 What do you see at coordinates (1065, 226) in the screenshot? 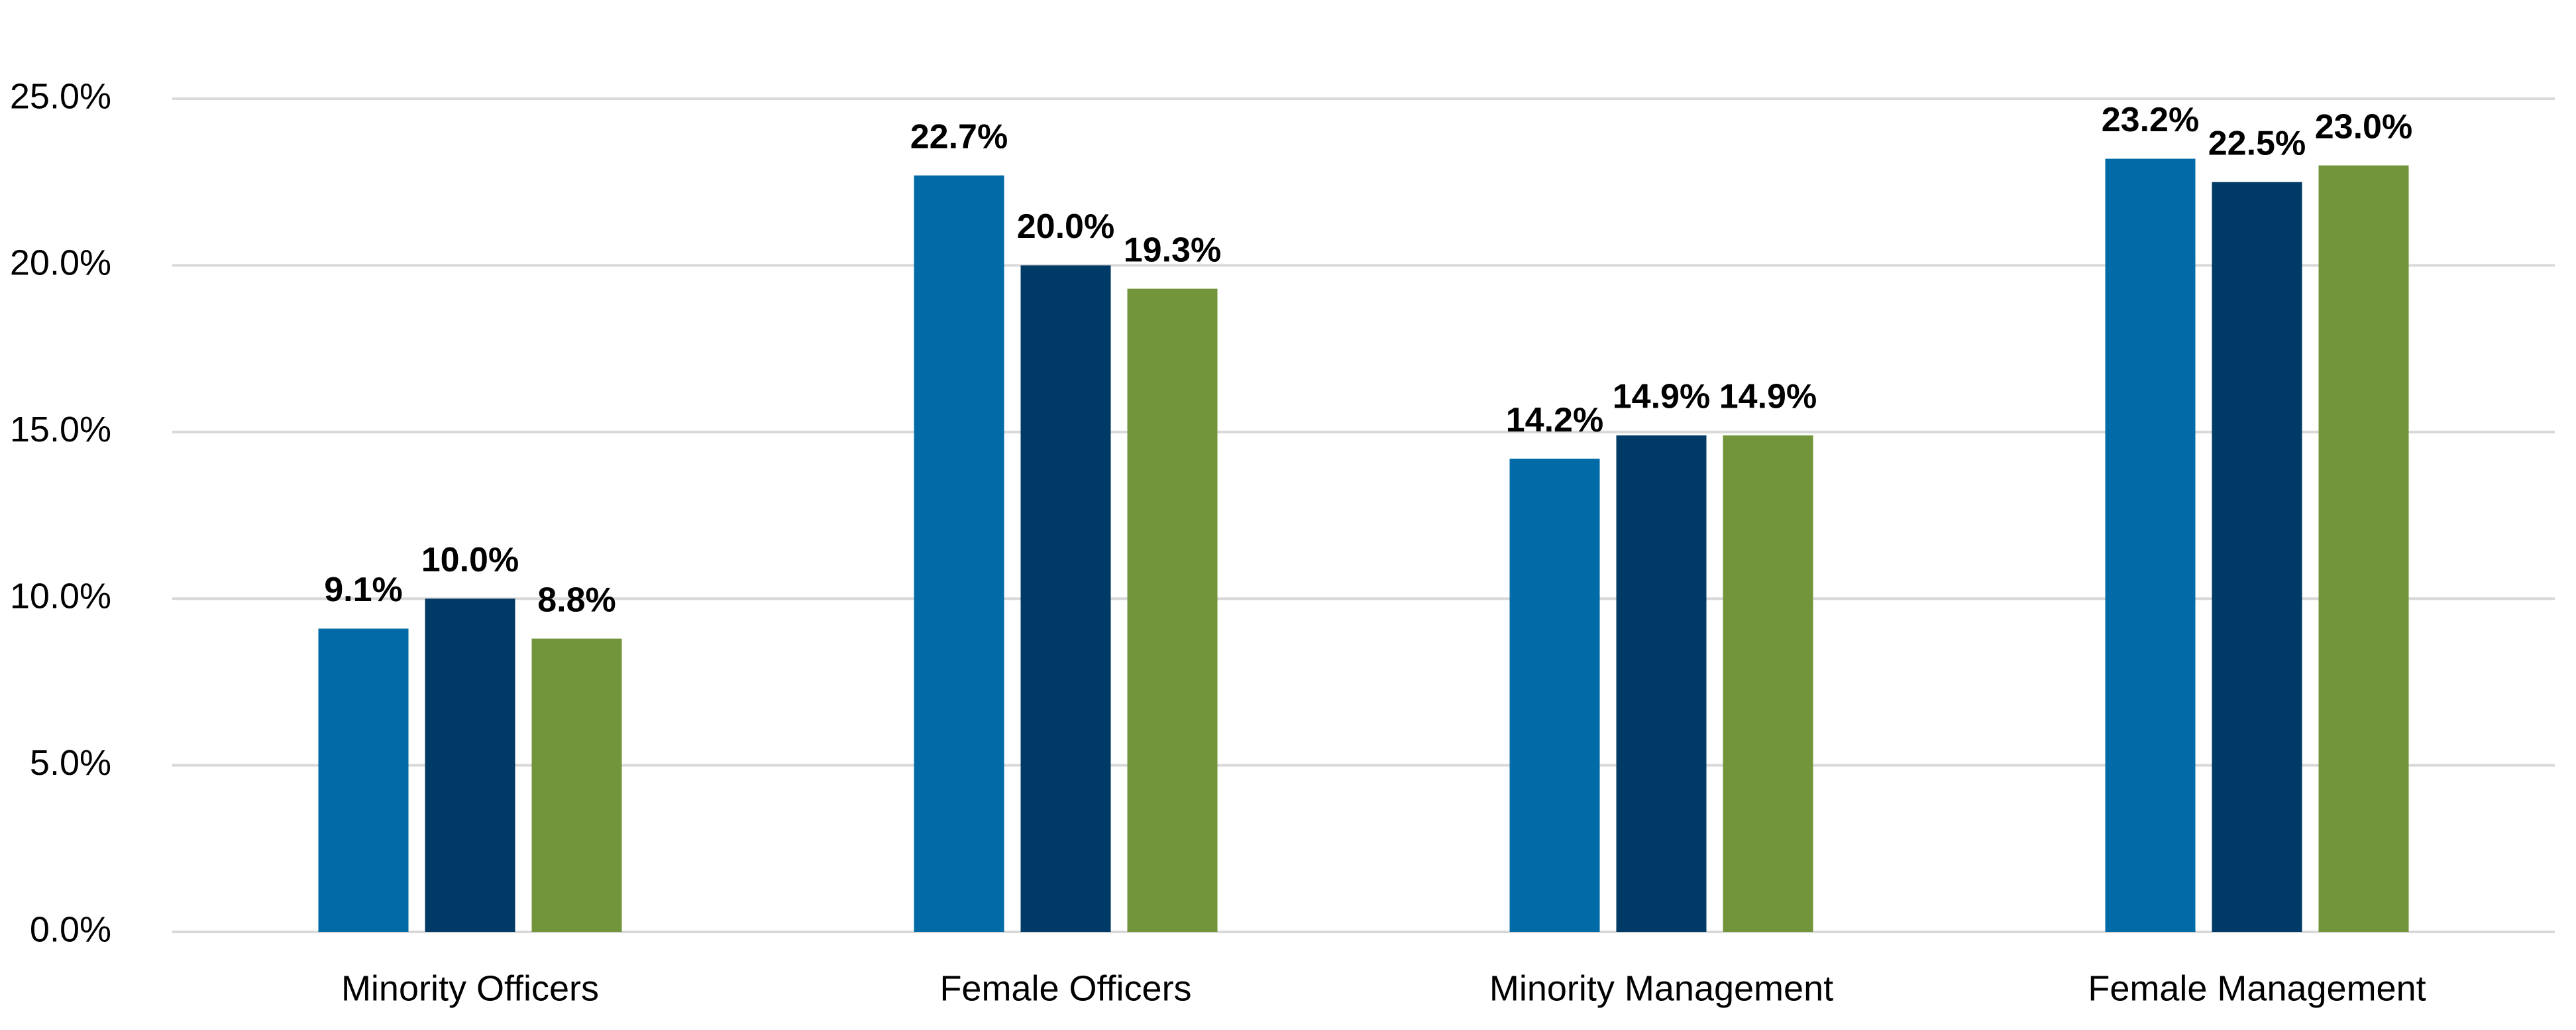
I see `data-label: 20.0%` at bounding box center [1065, 226].